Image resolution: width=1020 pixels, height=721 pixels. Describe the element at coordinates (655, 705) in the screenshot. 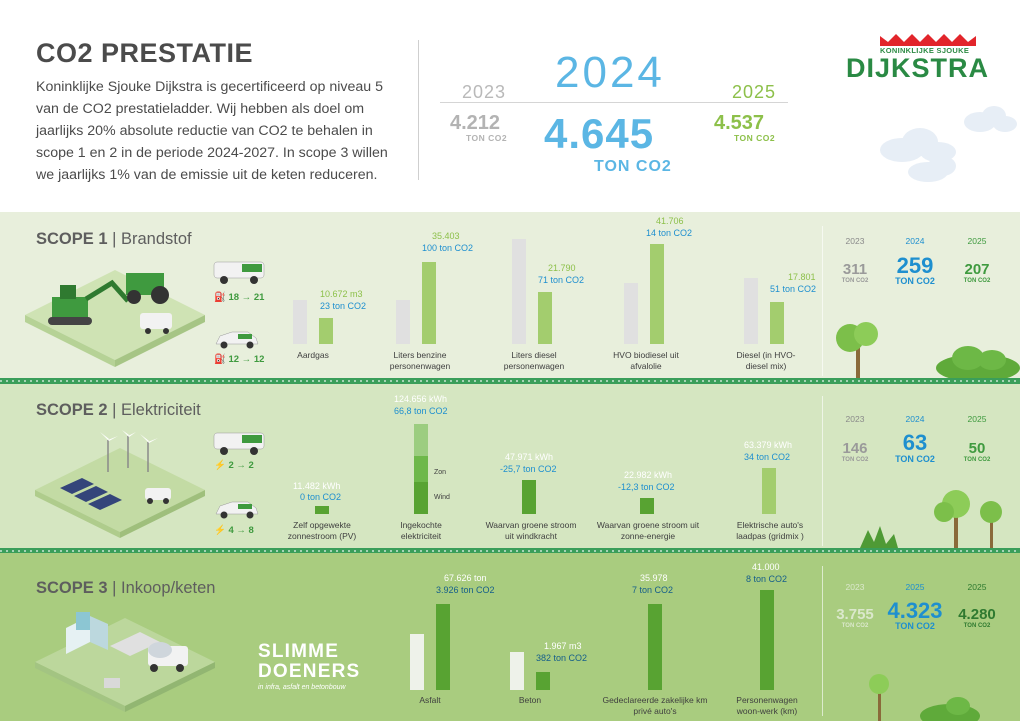

I see `scope3-bar3-label: Gedeclareerde zakelijke km privé auto's` at that location.